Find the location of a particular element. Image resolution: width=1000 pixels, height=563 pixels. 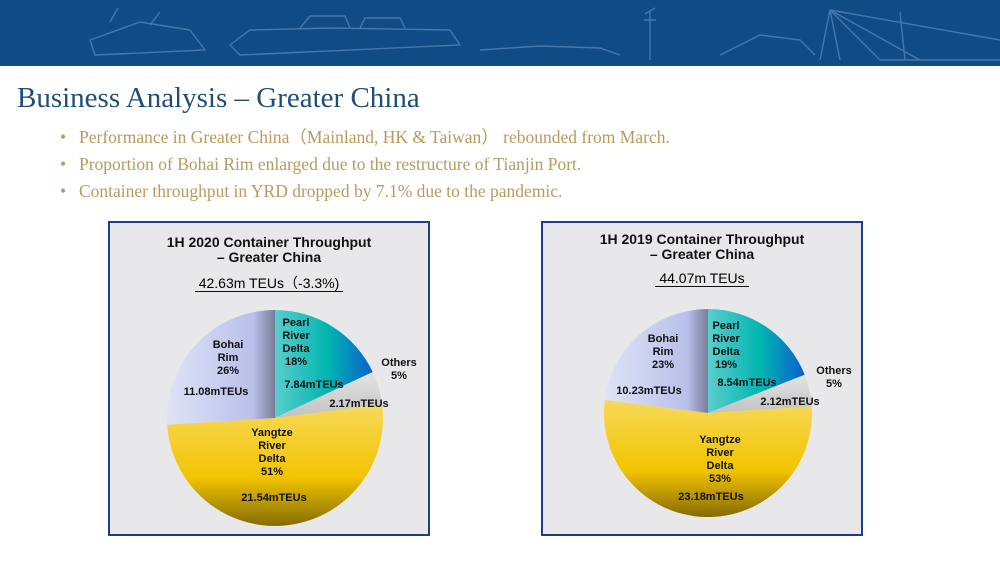

slice-value-bohai: 10.23mTEUs is located at coordinates (648, 391).